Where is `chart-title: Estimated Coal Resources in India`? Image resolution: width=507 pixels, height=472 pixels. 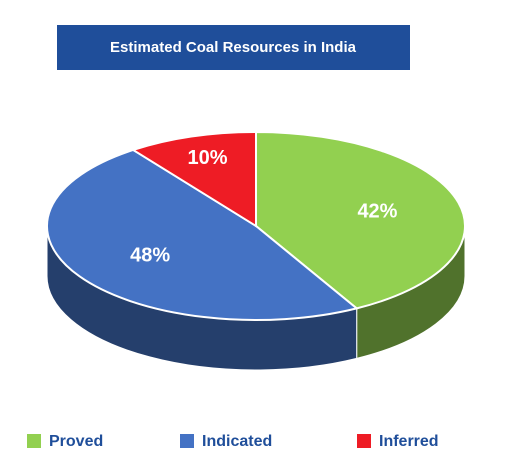
chart-title: Estimated Coal Resources in India is located at coordinates (233, 47).